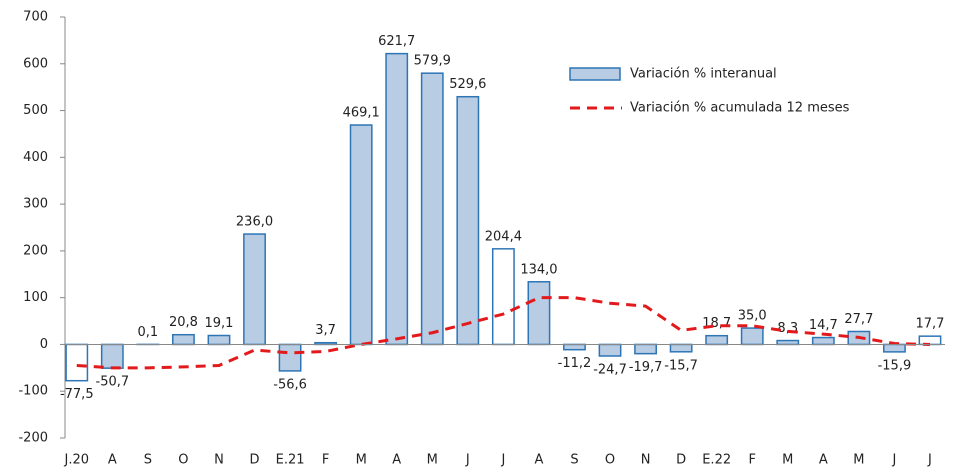  What do you see at coordinates (396, 41) in the screenshot?
I see `value-label: 621,7` at bounding box center [396, 41].